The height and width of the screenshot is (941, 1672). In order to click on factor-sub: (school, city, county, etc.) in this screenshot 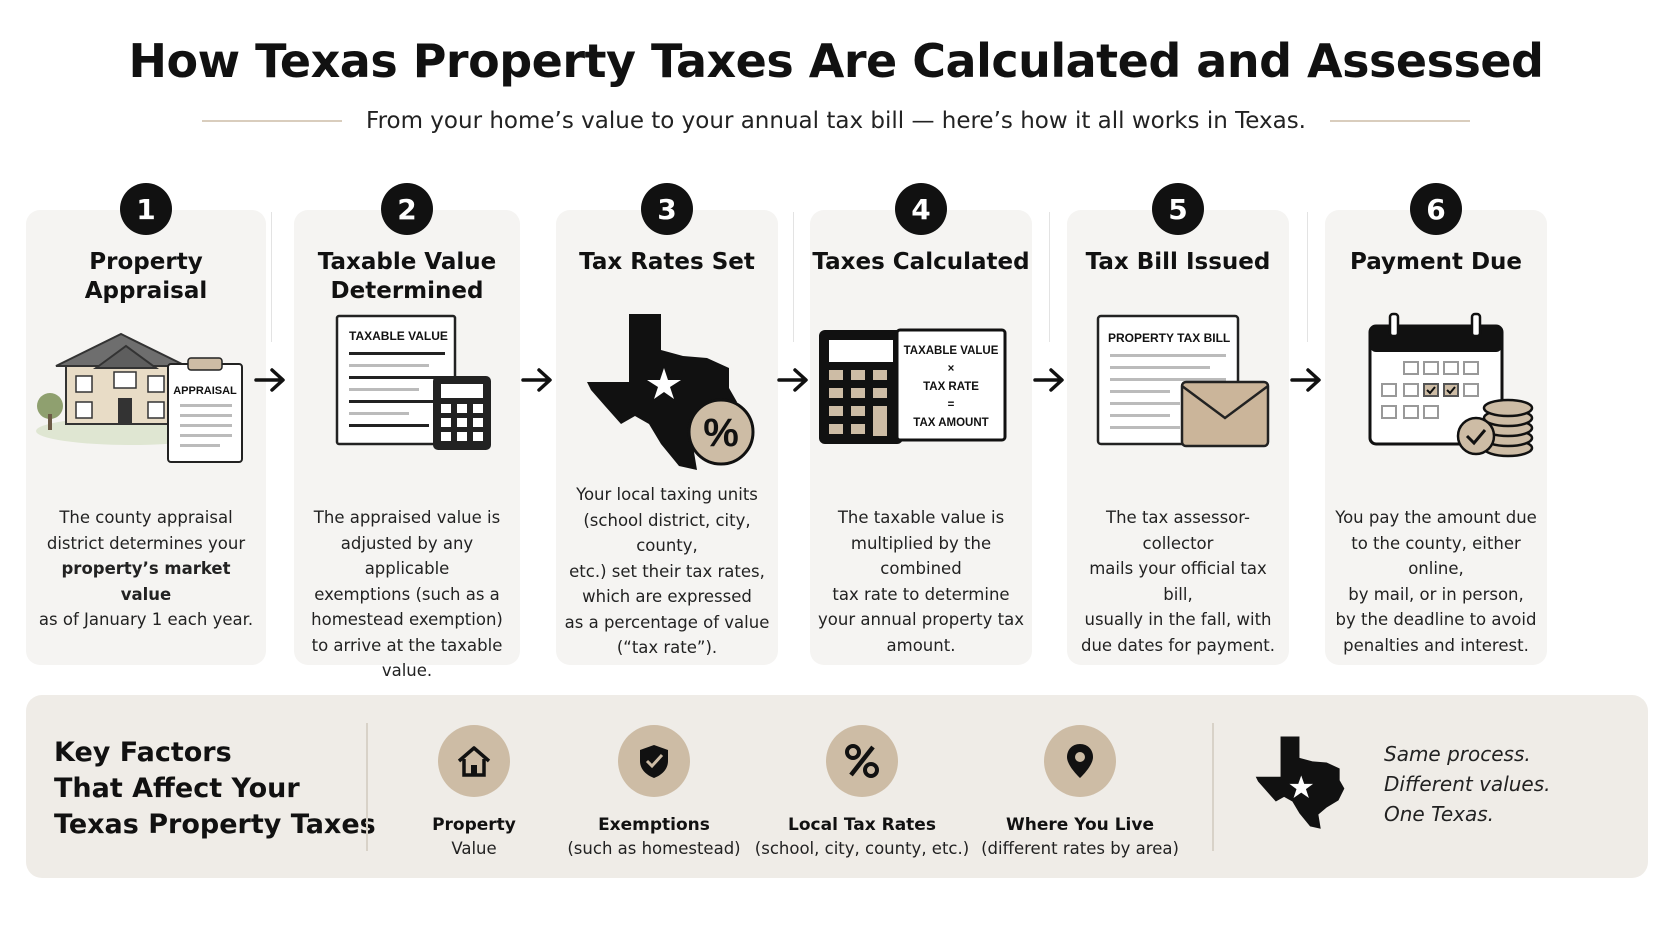, I will do `click(862, 848)`.